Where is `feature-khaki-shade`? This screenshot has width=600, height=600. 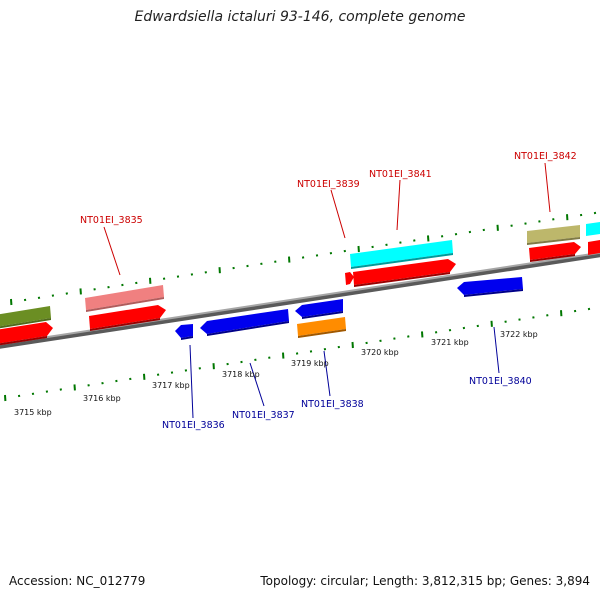 feature-khaki-shade is located at coordinates (553, 241).